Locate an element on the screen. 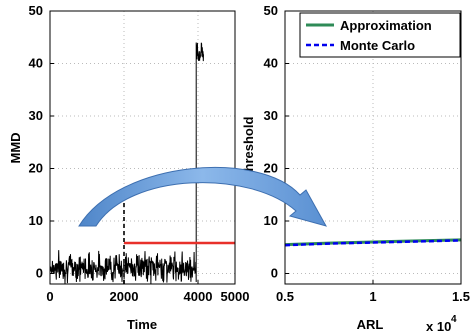 This screenshot has width=476, height=335. left-ytick-label: 50 is located at coordinates (36, 10).